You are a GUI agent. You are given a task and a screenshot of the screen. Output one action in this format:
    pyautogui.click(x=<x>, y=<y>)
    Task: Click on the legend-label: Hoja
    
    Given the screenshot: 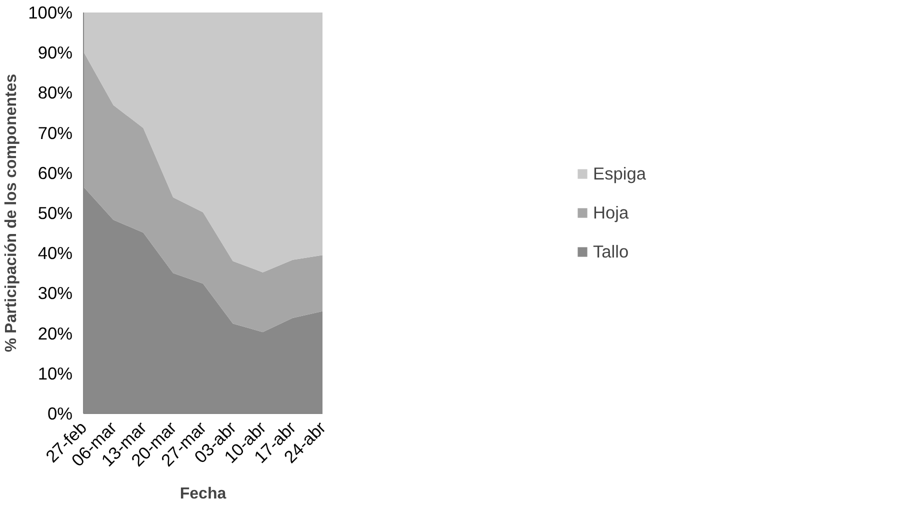 What is the action you would take?
    pyautogui.click(x=611, y=212)
    